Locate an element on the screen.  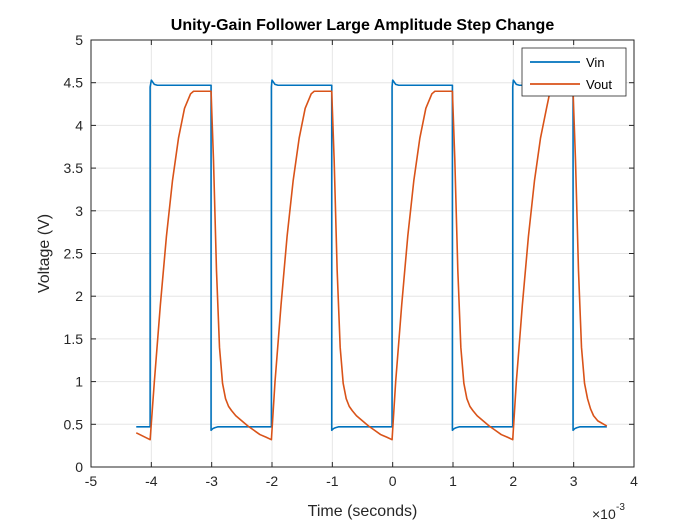
x-tick-label: -5 is located at coordinates (91, 481).